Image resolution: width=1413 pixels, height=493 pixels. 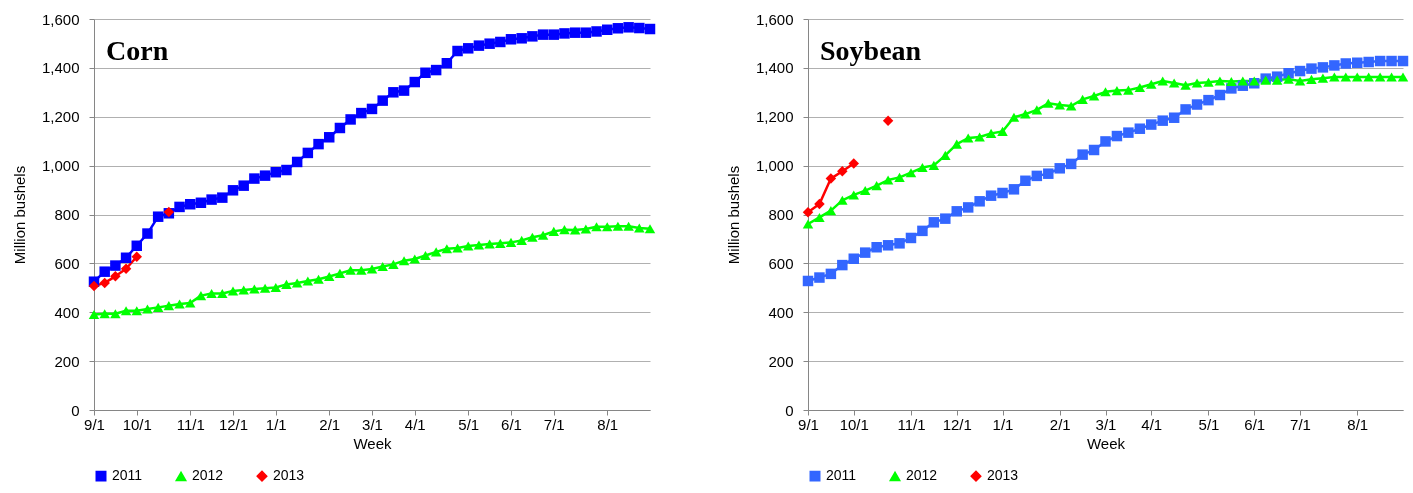 I want to click on x-tick-label: 5/1, so click(x=1209, y=424).